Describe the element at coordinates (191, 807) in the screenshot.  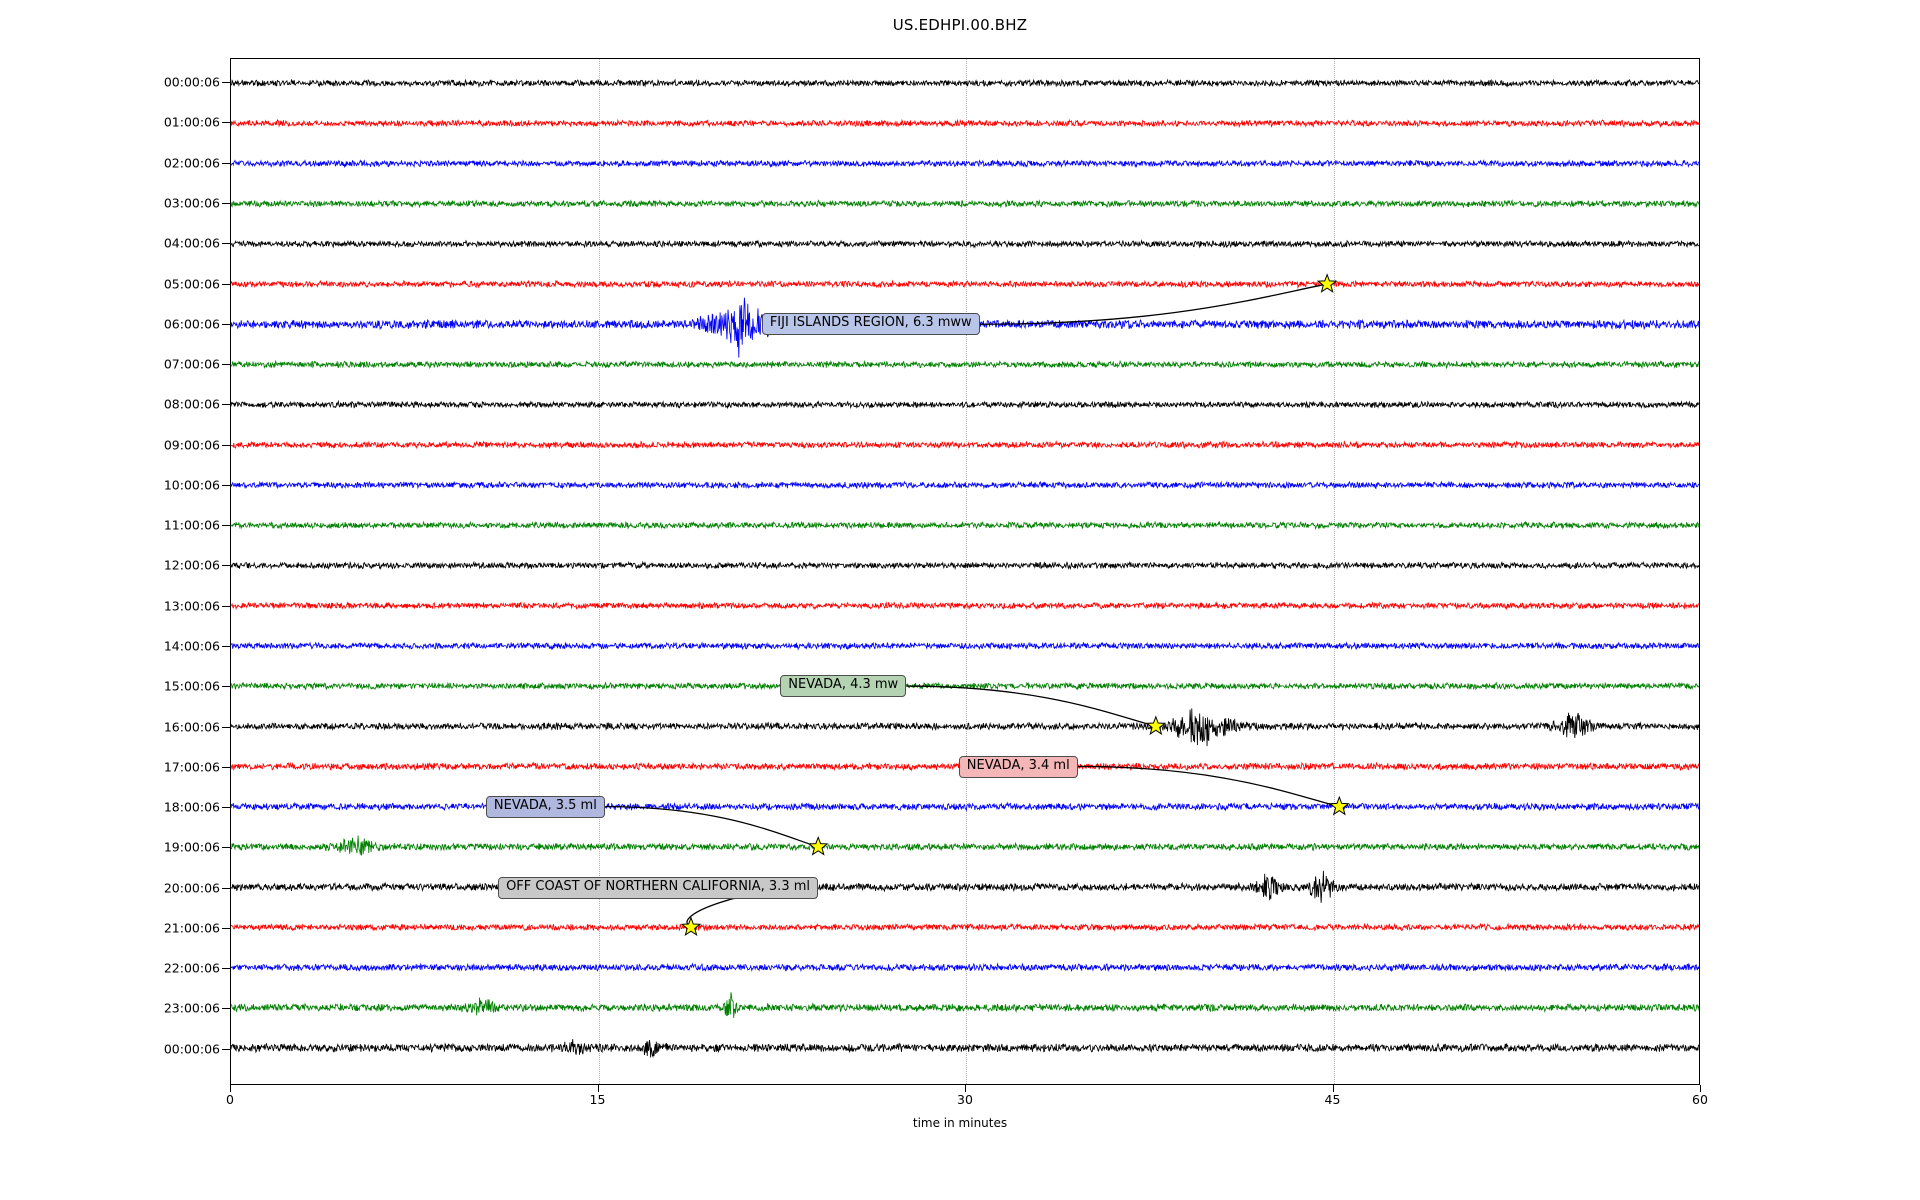
I see `y-tick-label-row-18: 18:00:06` at that location.